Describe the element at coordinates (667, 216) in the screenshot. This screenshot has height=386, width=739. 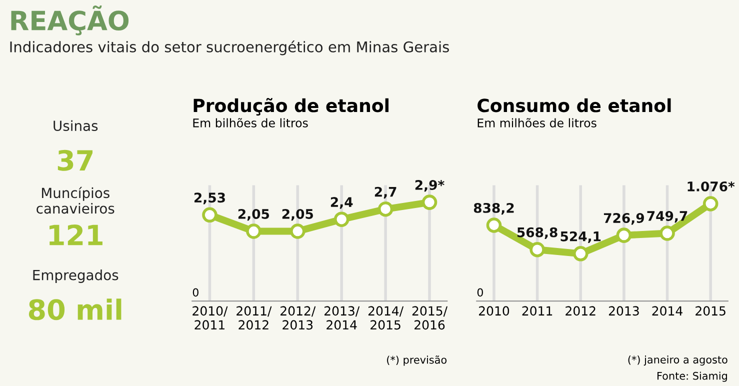
I see `data-label: 749,7` at that location.